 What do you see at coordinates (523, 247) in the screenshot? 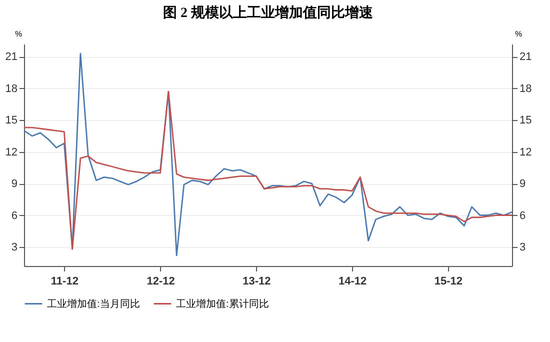
I see `y2-tick-label: 3` at bounding box center [523, 247].